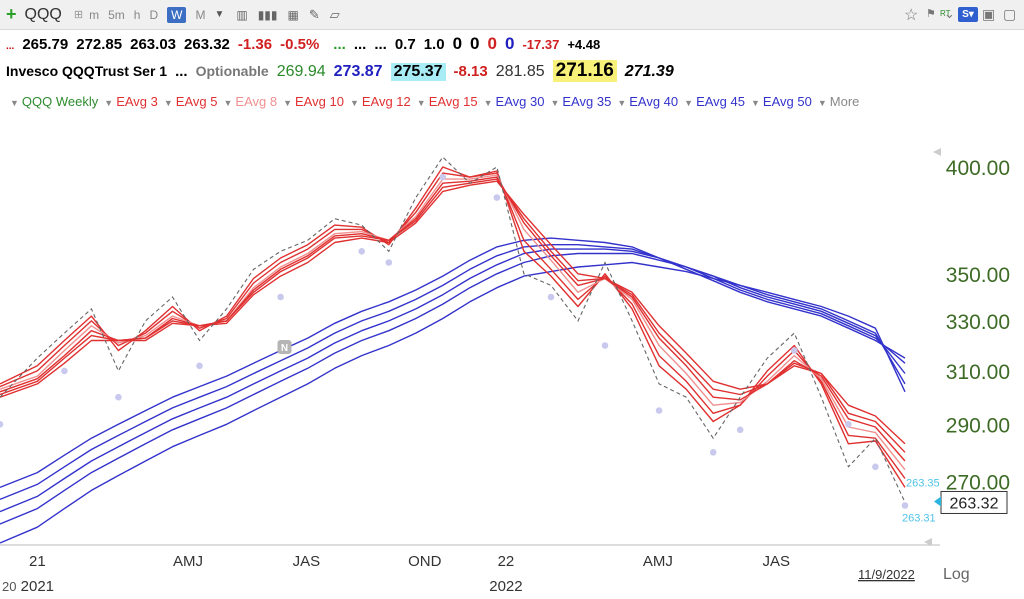 This screenshot has width=1024, height=599. I want to click on security-name: Invesco QQQTrust Ser 1, so click(87, 71).